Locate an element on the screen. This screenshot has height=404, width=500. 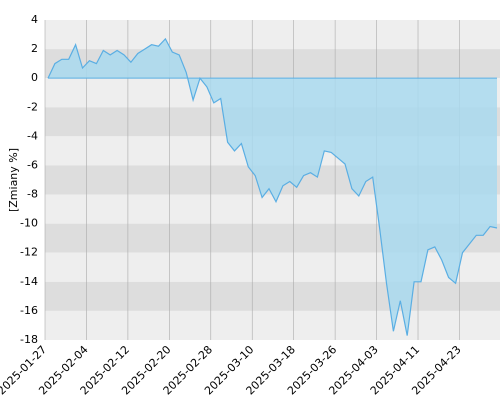
y-tick-label: -10 is located at coordinates (29, 223).